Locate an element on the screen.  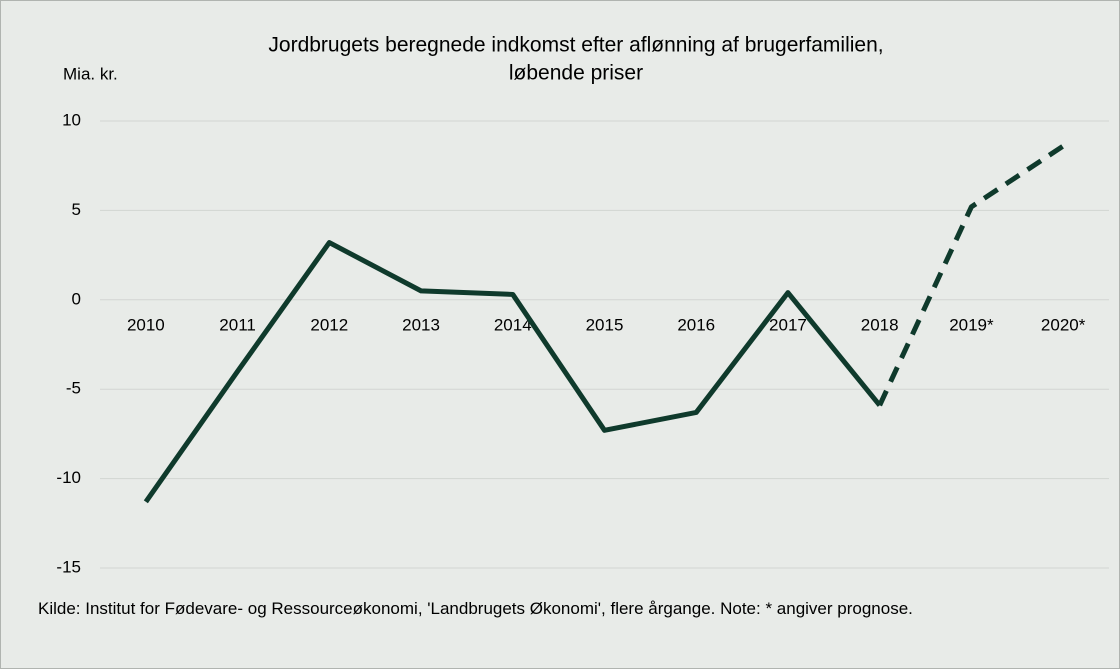
x-tick-label: 2016 is located at coordinates (696, 324).